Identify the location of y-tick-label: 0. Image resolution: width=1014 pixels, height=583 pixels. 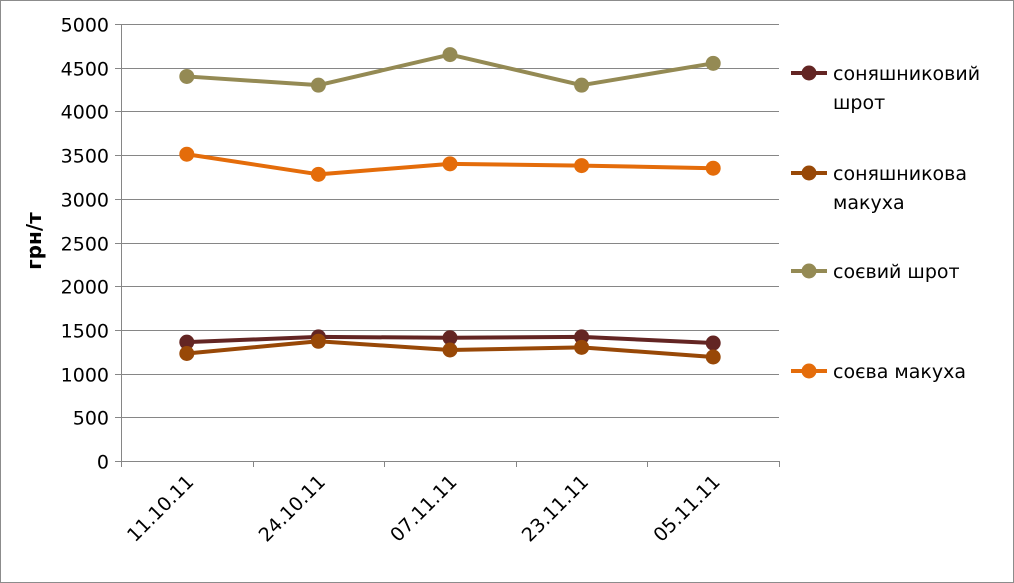
(103, 463).